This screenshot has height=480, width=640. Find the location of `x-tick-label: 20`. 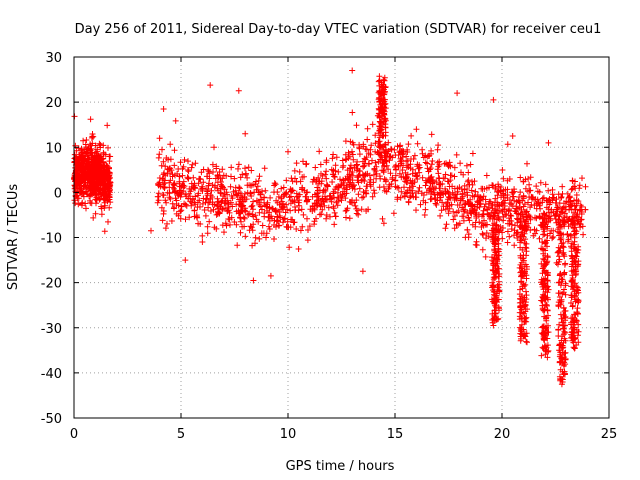

x-tick-label: 20 is located at coordinates (502, 434).